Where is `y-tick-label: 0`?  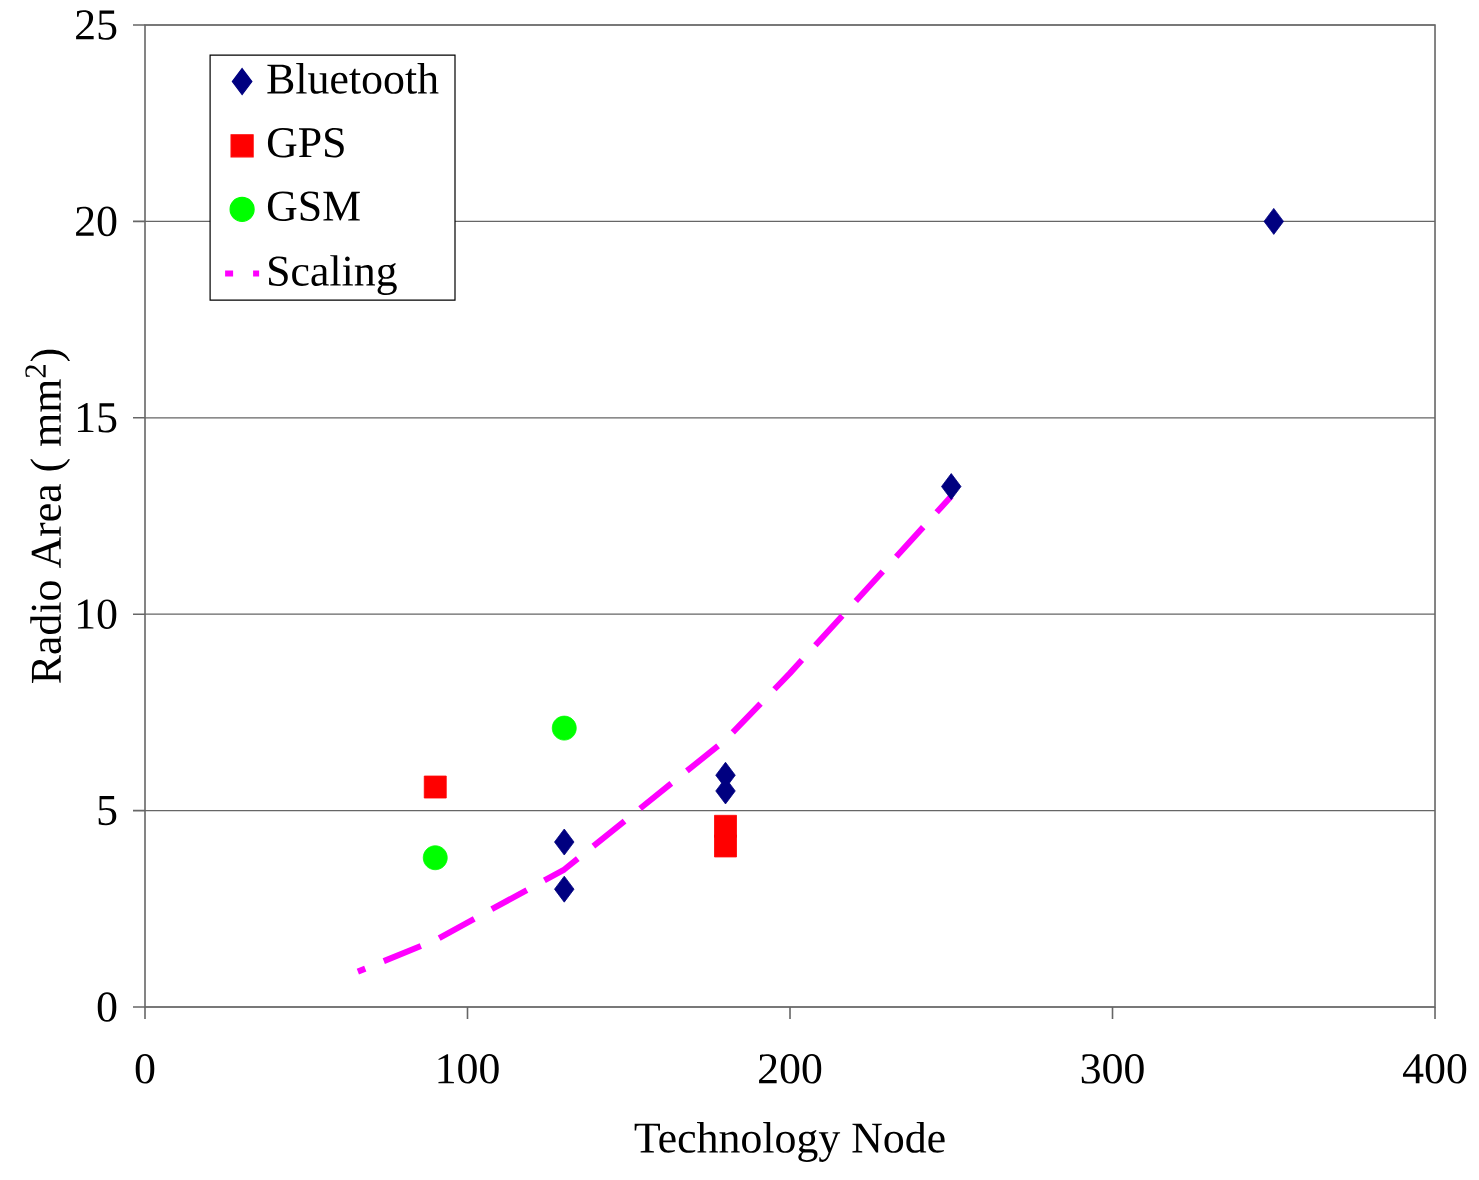
y-tick-label: 0 is located at coordinates (107, 1007).